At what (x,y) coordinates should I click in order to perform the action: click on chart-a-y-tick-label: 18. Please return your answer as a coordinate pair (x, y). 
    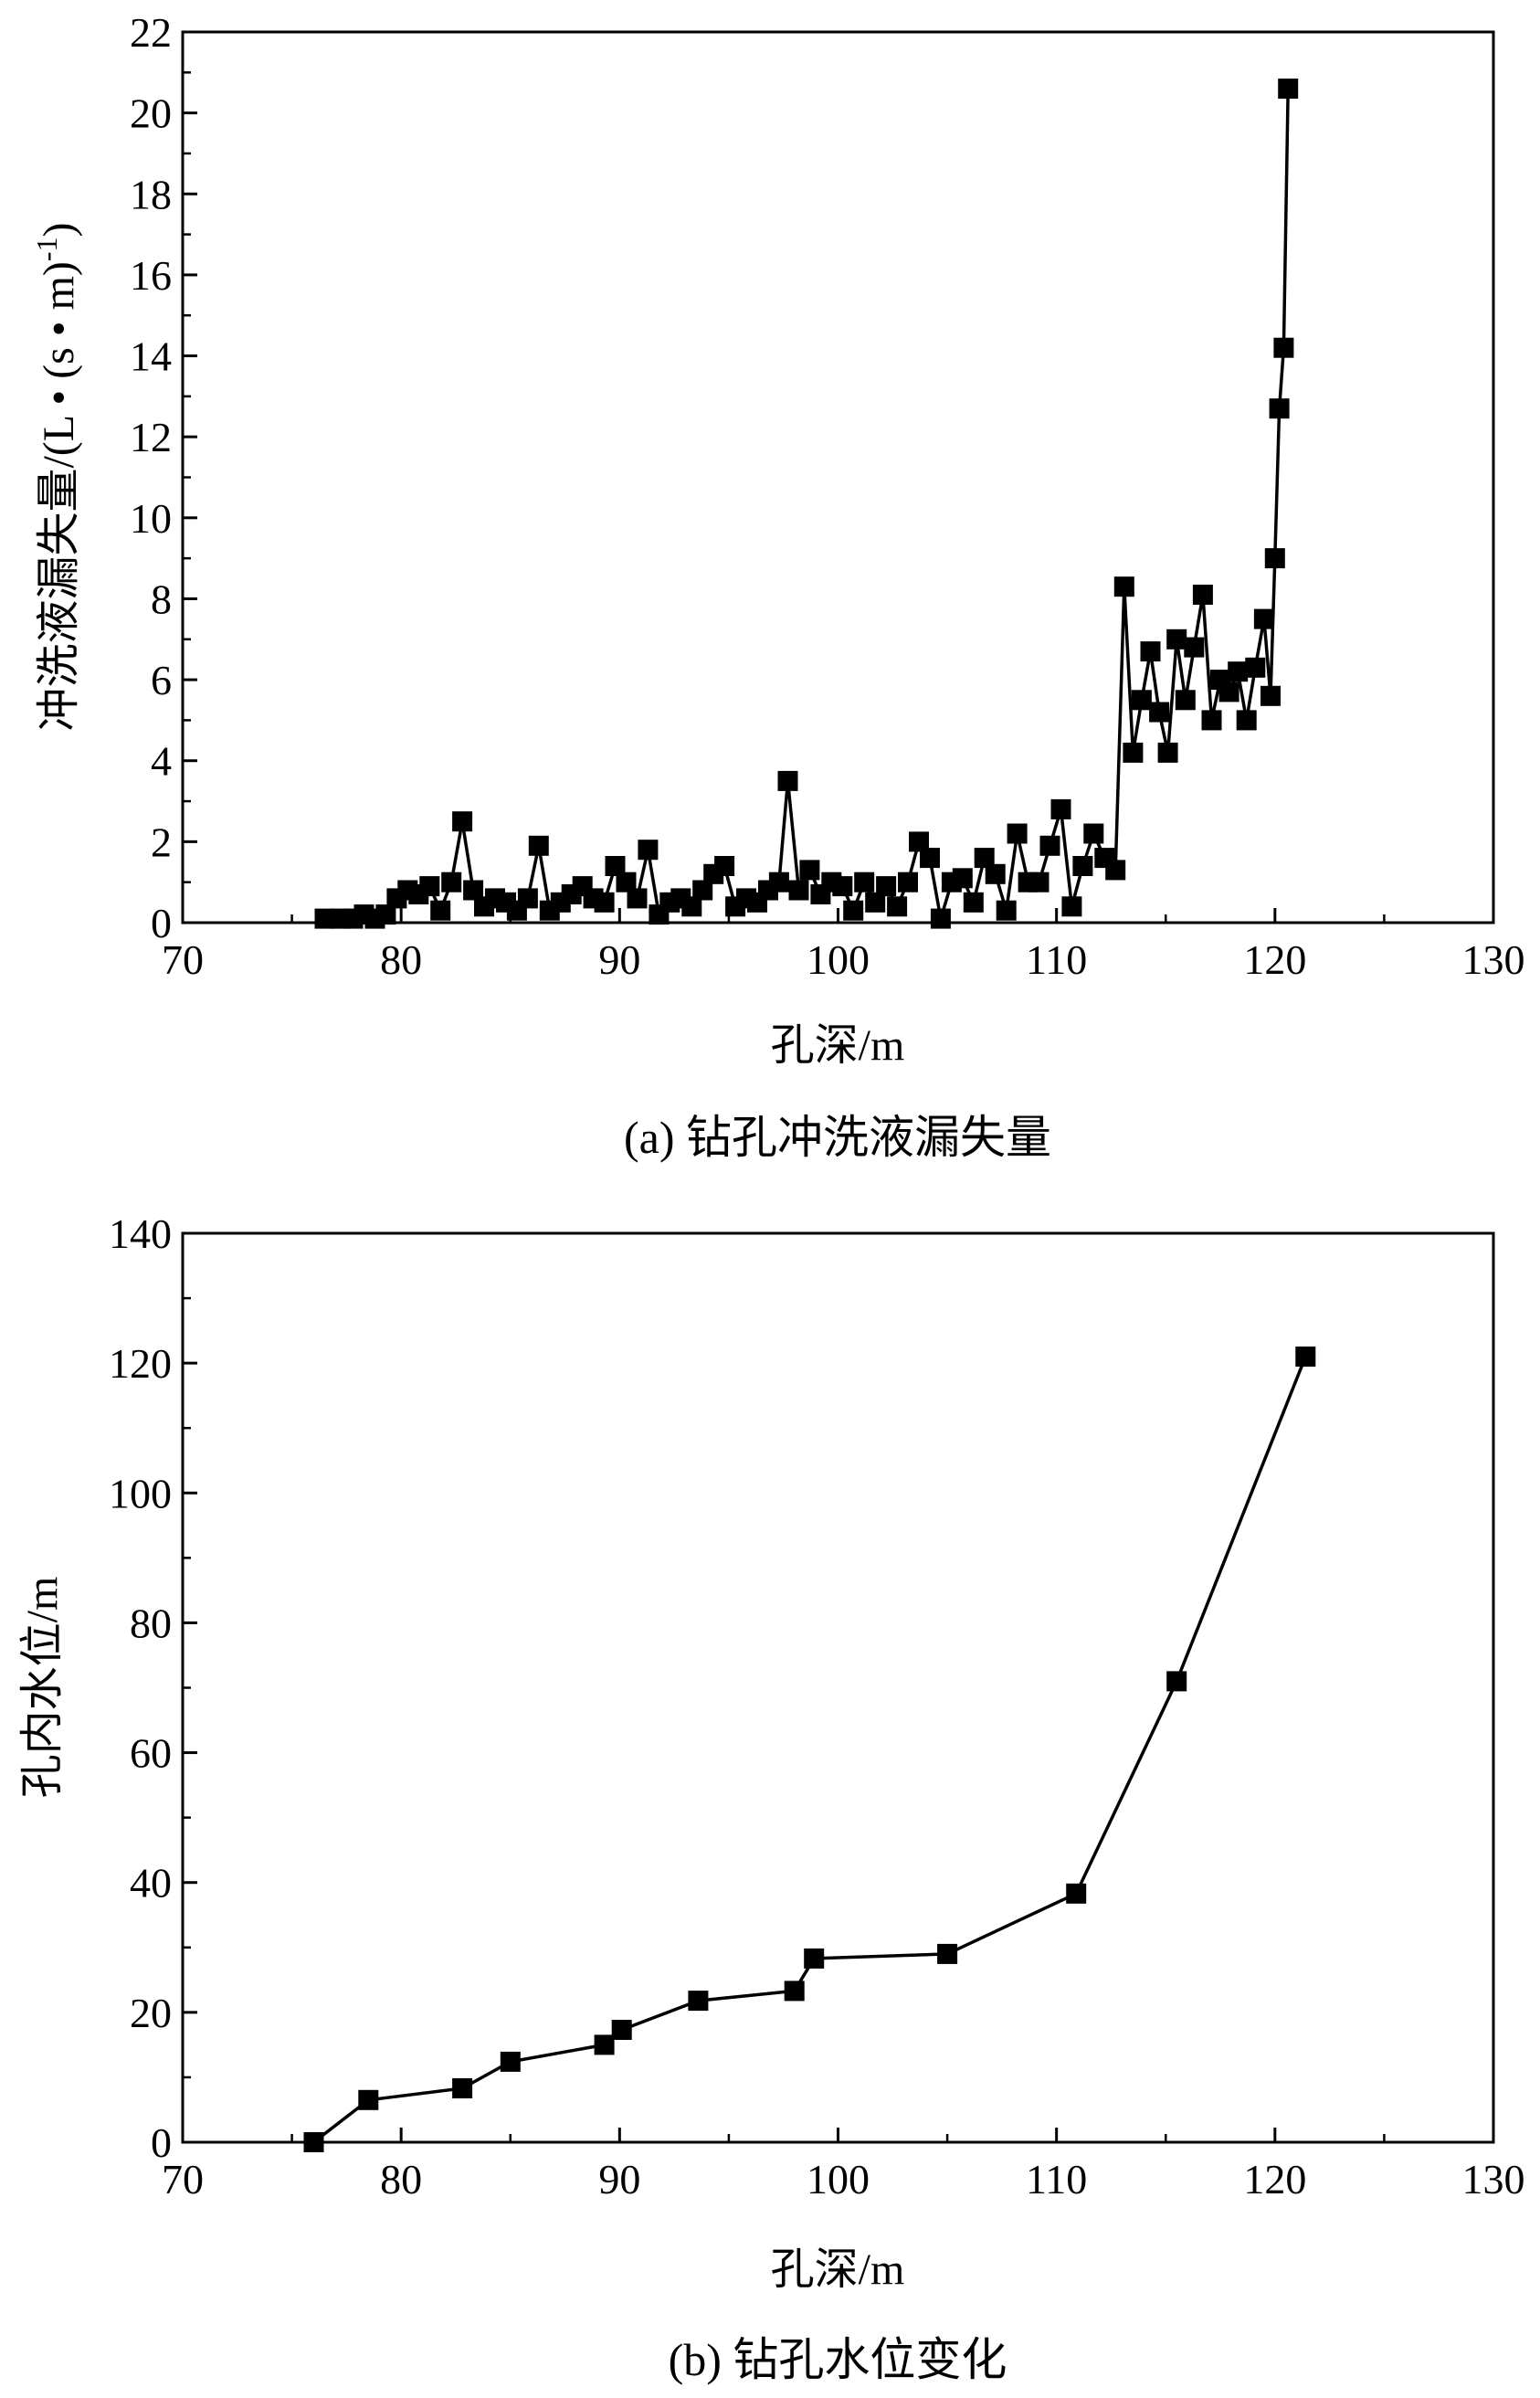
    Looking at the image, I should click on (151, 194).